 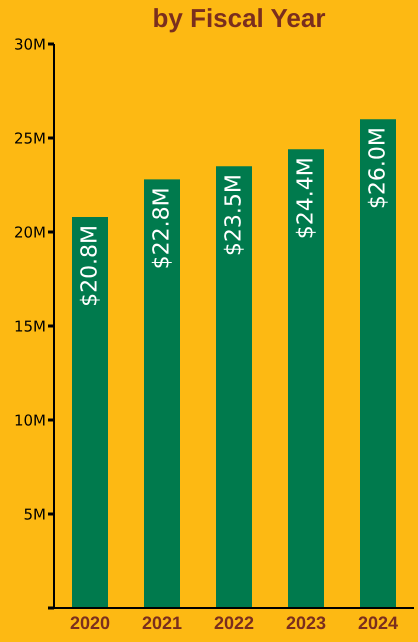 I want to click on chart-title: by Fiscal Year, so click(x=239, y=18).